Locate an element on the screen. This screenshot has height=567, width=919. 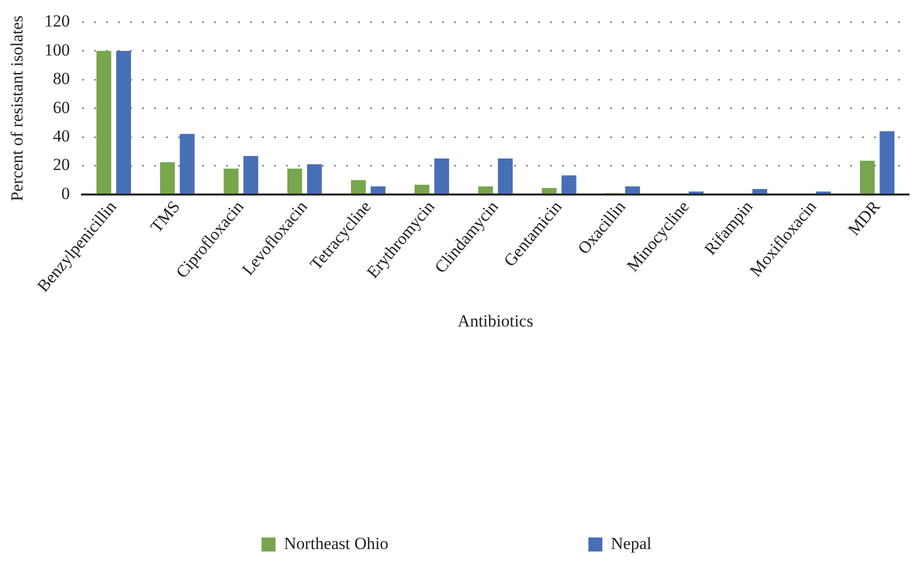
y-tick-label: 120 is located at coordinates (57, 21).